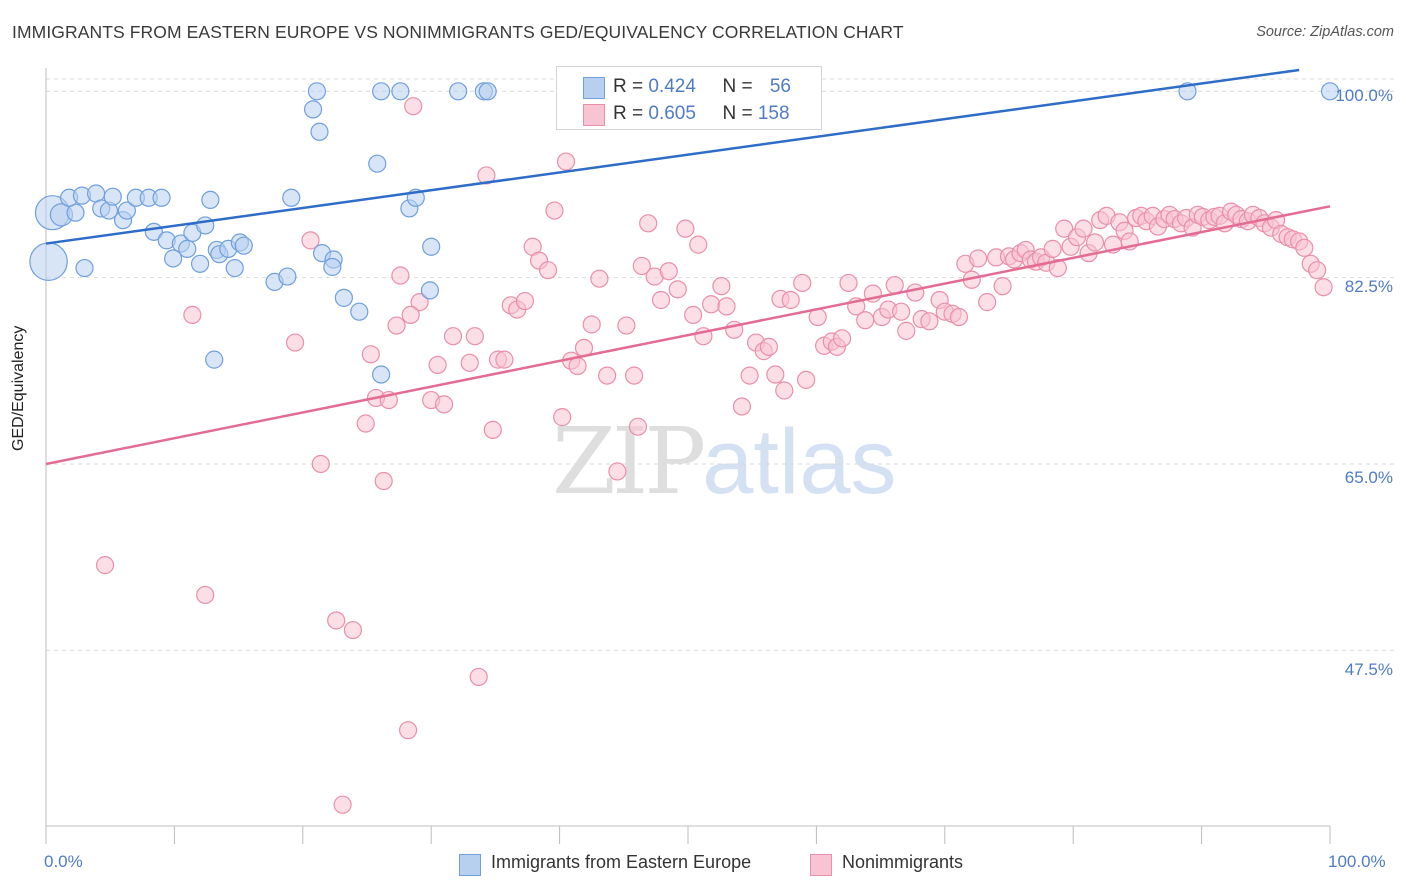 The width and height of the screenshot is (1406, 892). What do you see at coordinates (780, 86) in the screenshot?
I see `legend-n-value: 56` at bounding box center [780, 86].